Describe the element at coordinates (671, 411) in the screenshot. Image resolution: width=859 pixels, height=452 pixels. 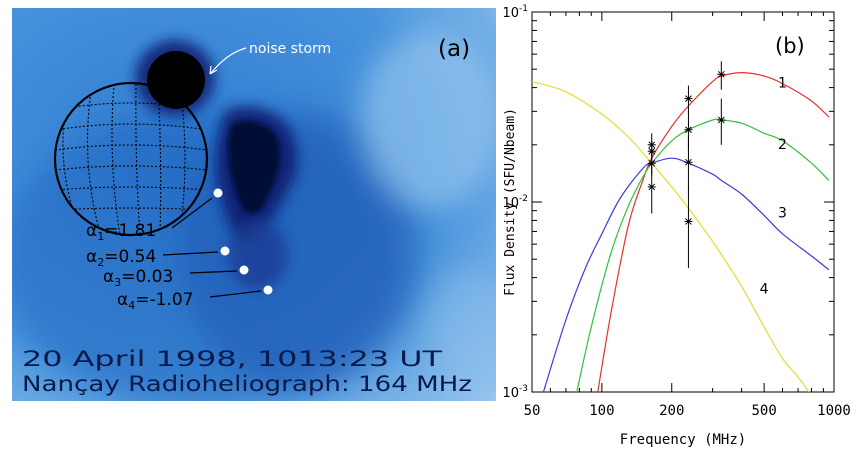
I see `x-tick-label: 200` at that location.